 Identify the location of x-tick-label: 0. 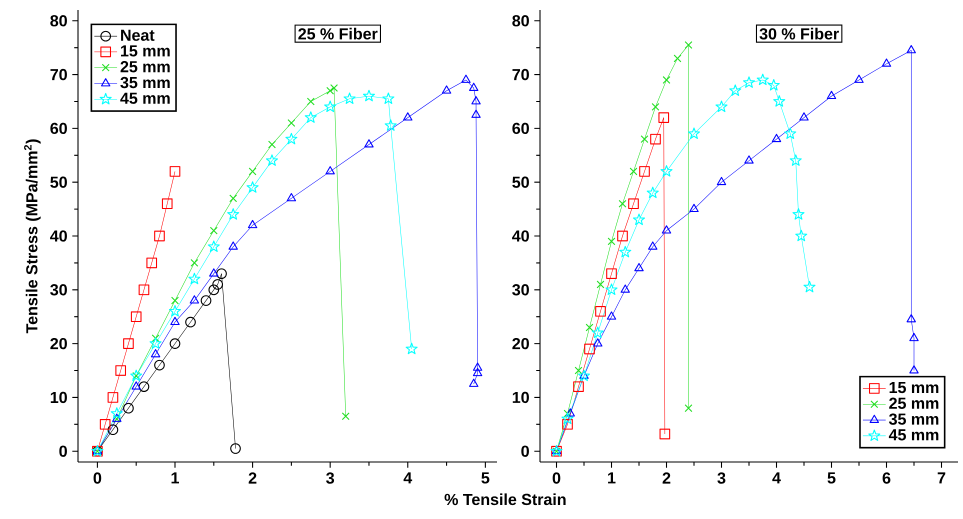
(556, 478).